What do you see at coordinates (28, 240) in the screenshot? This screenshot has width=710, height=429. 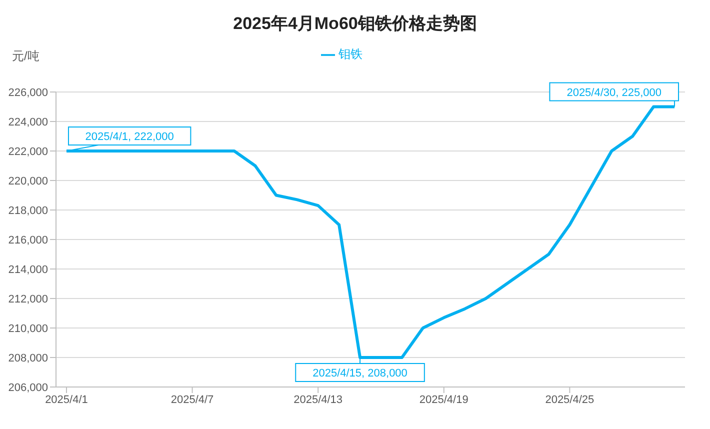 I see `y-tick-label: 216,000` at bounding box center [28, 240].